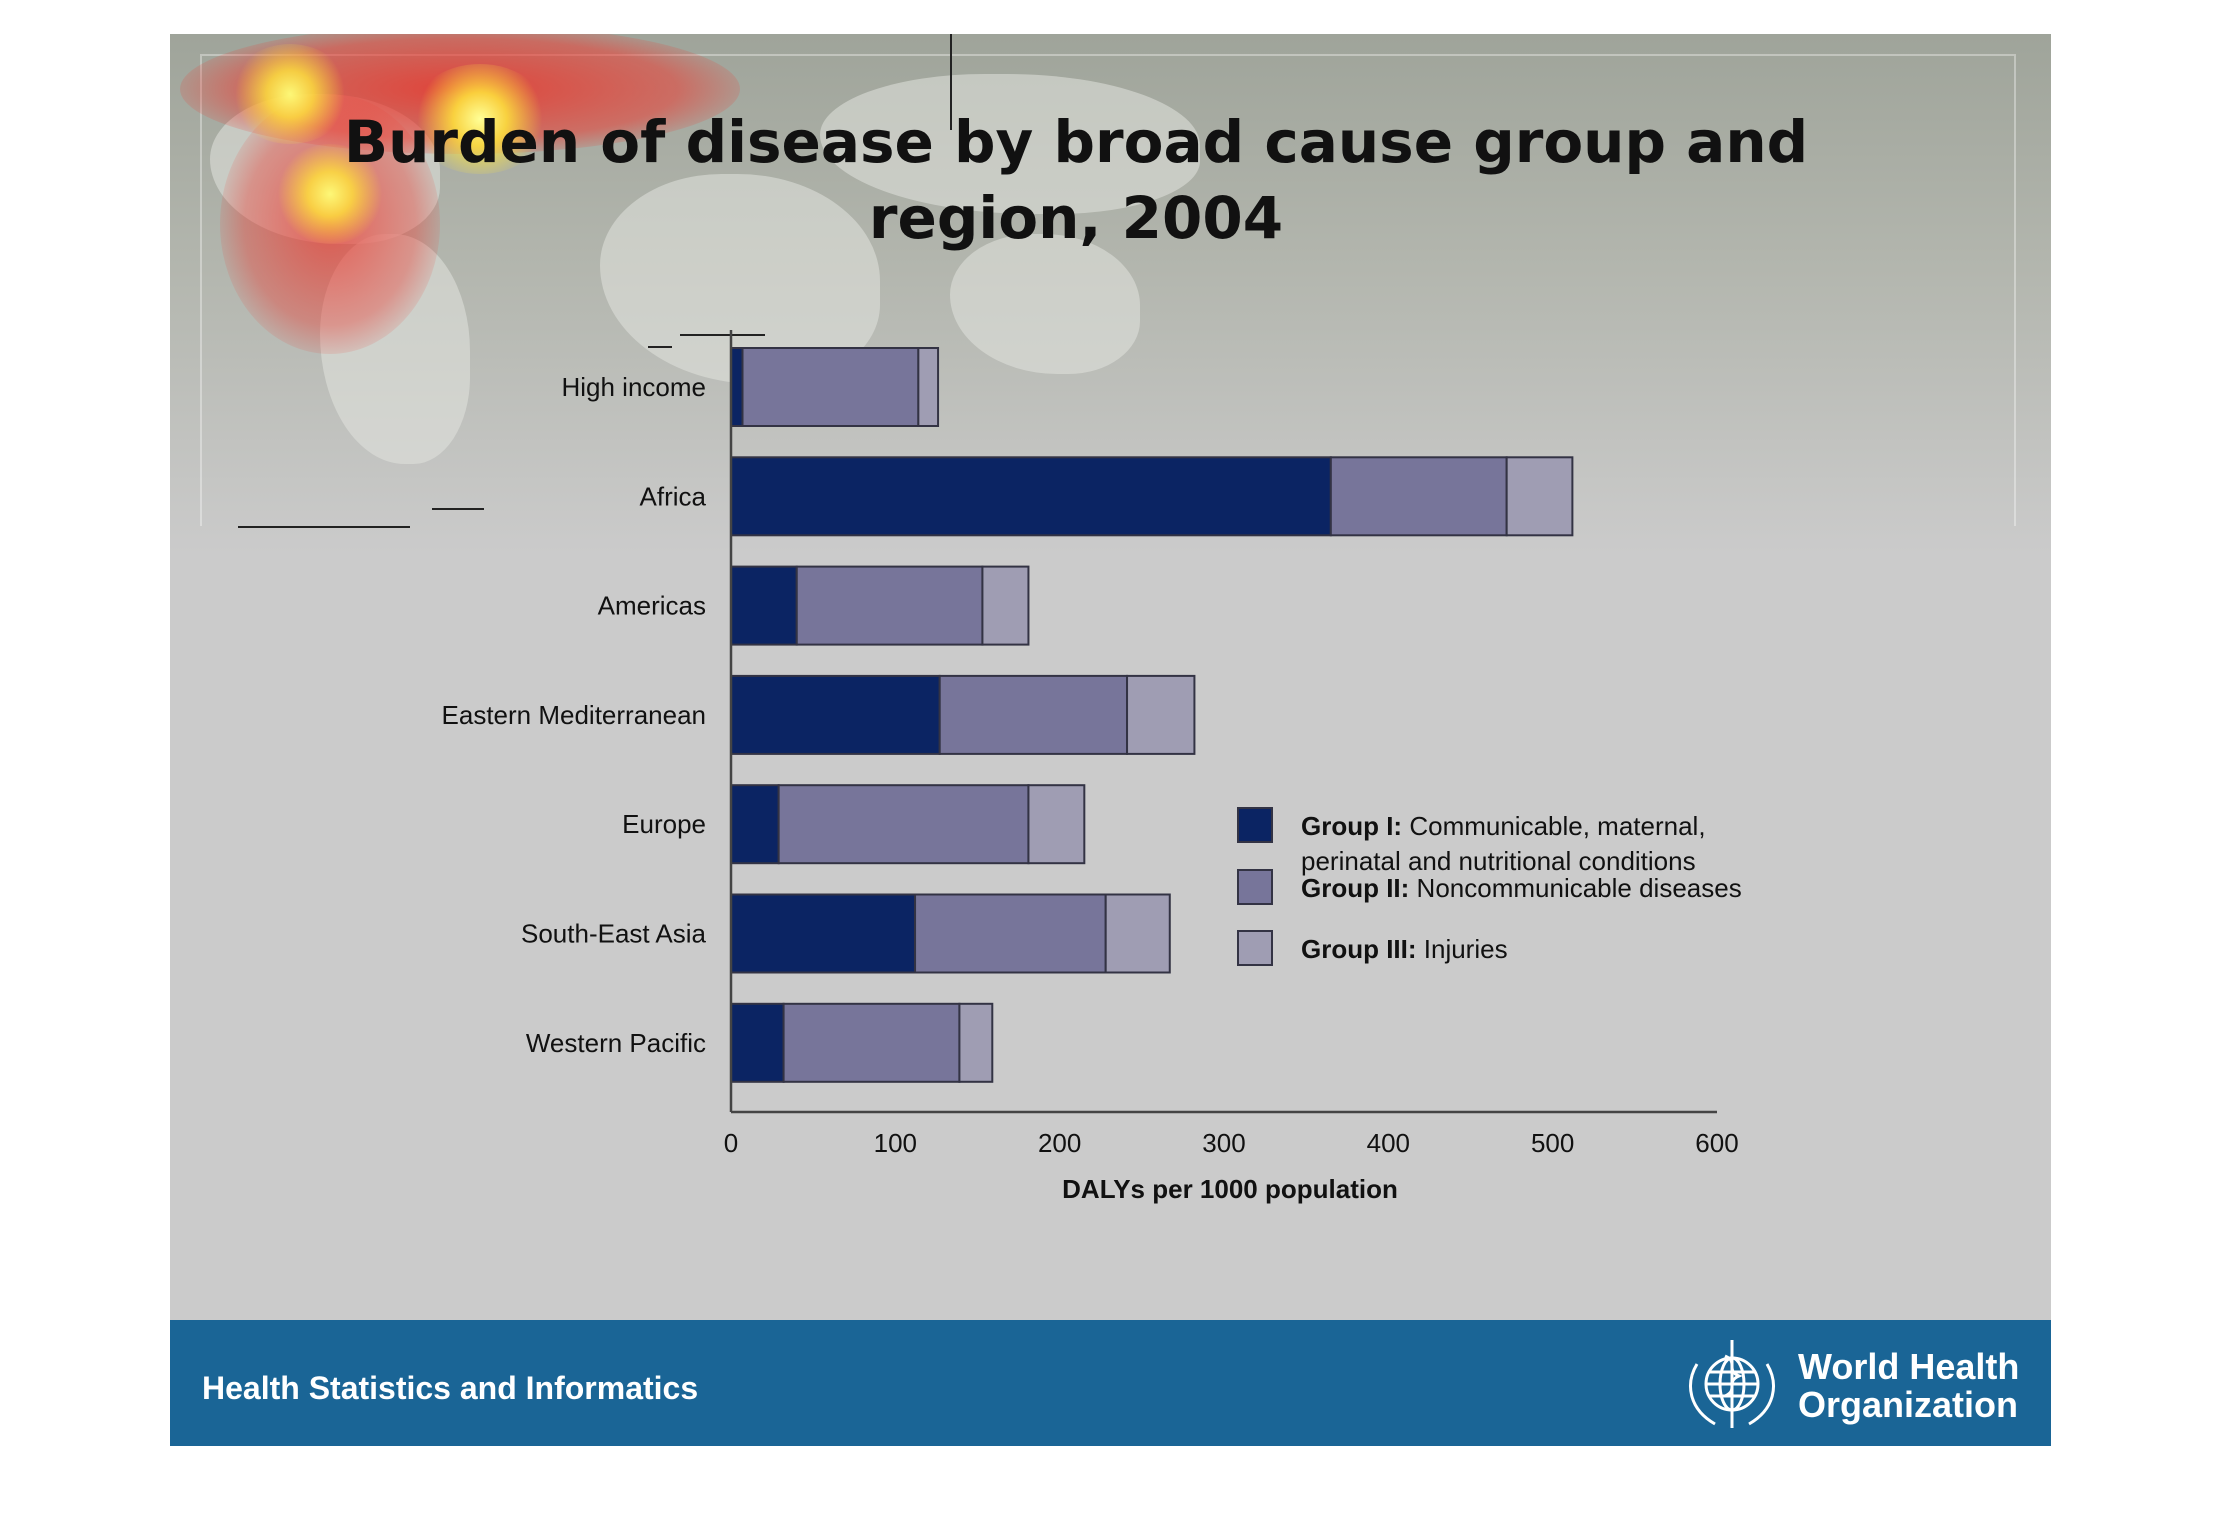  I want to click on x-tick-label: 500, so click(1552, 1143).